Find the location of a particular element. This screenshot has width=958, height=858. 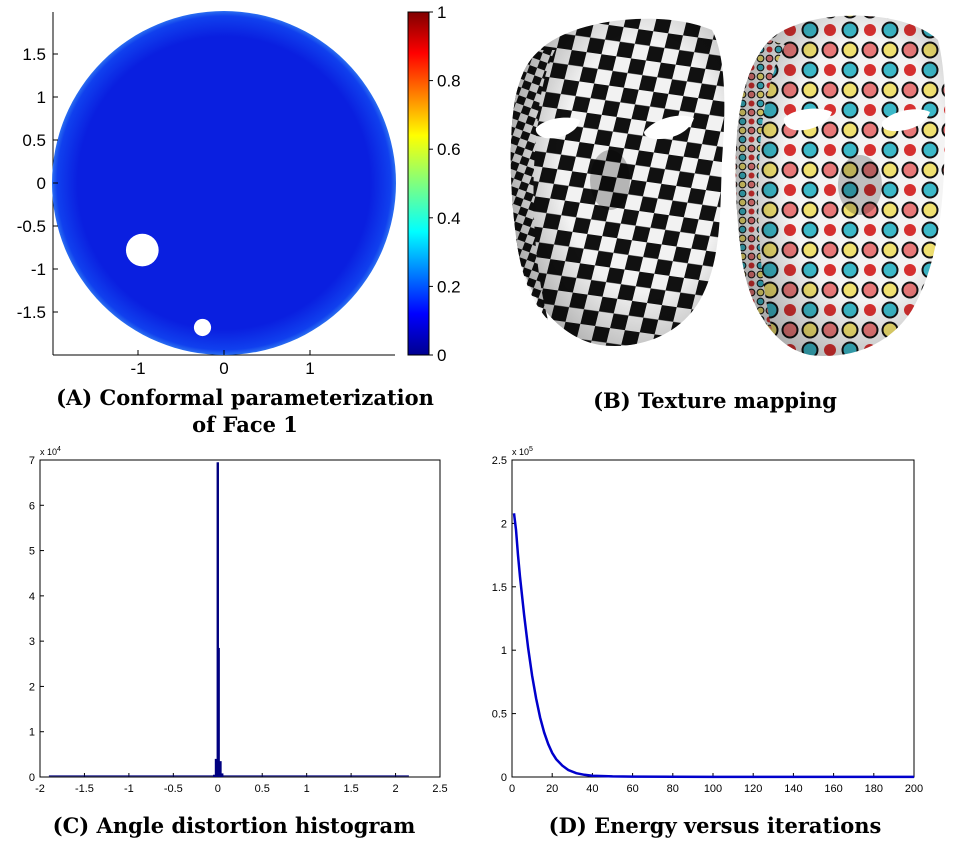

c-ytick-label: 0 is located at coordinates (32, 778).